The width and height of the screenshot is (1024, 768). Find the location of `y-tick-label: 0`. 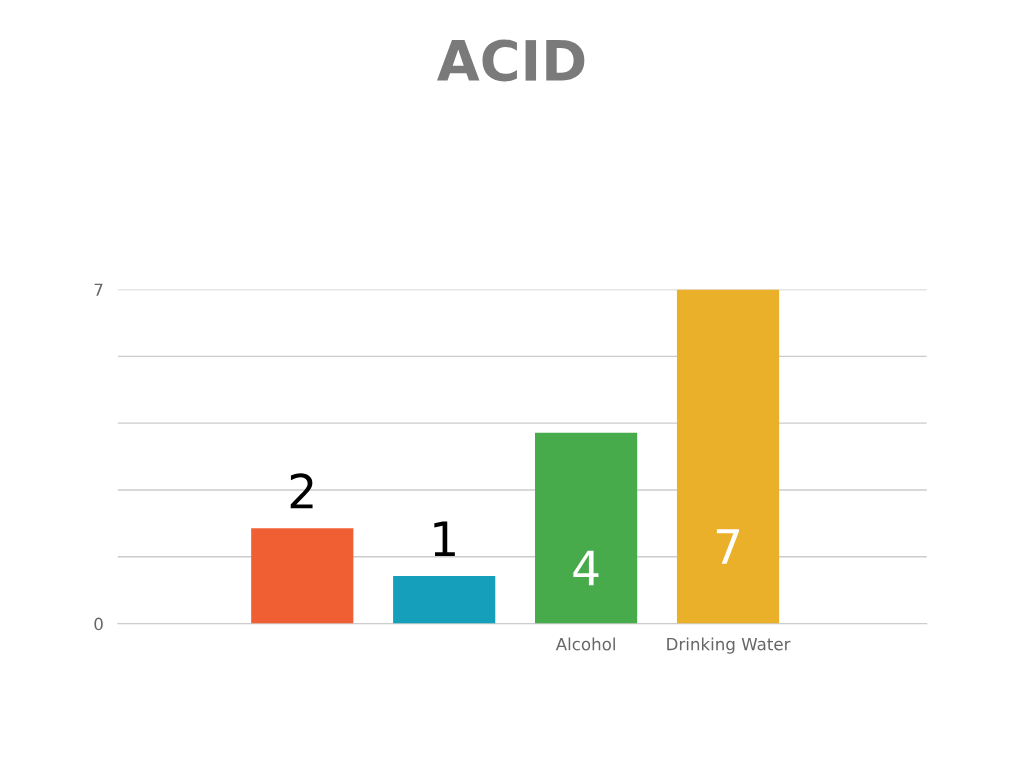

y-tick-label: 0 is located at coordinates (98, 624).